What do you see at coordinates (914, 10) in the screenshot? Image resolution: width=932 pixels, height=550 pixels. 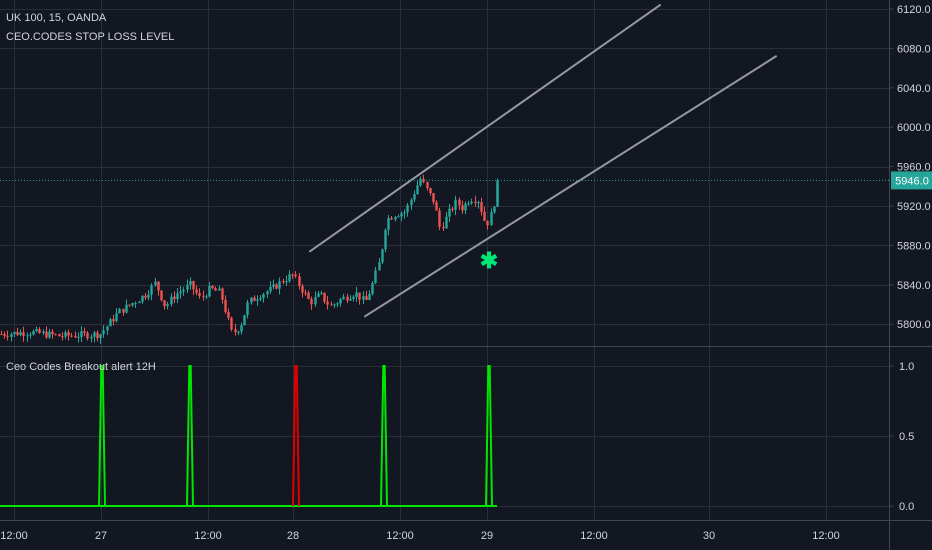 I see `price-axis-label: 6120.0` at bounding box center [914, 10].